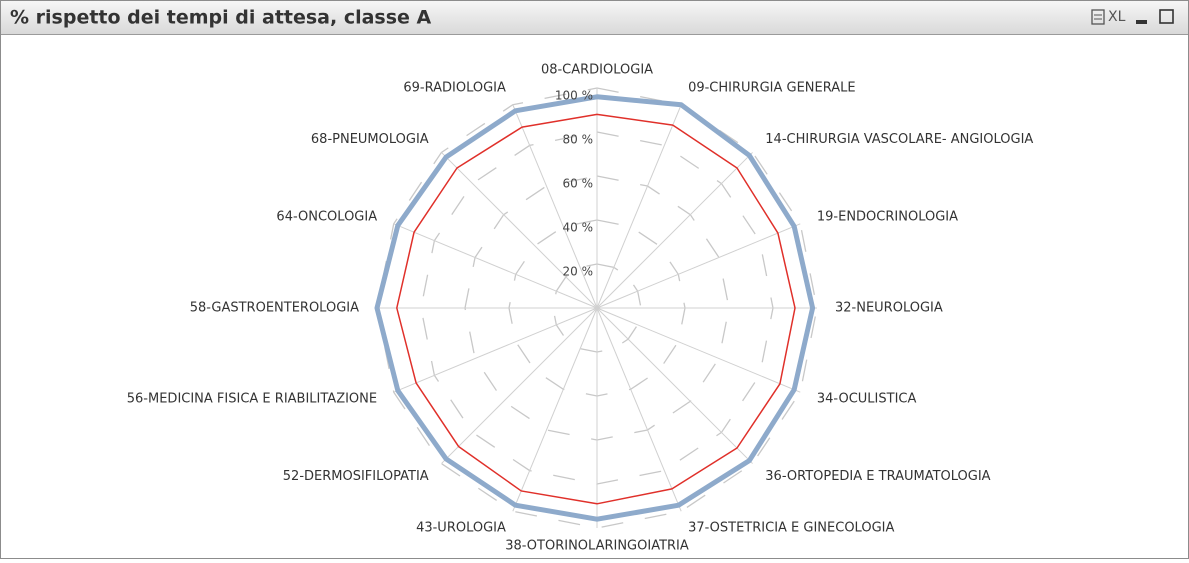 The image size is (1189, 563). I want to click on category-label: 58-GASTROENTEROLOGIA, so click(274, 308).